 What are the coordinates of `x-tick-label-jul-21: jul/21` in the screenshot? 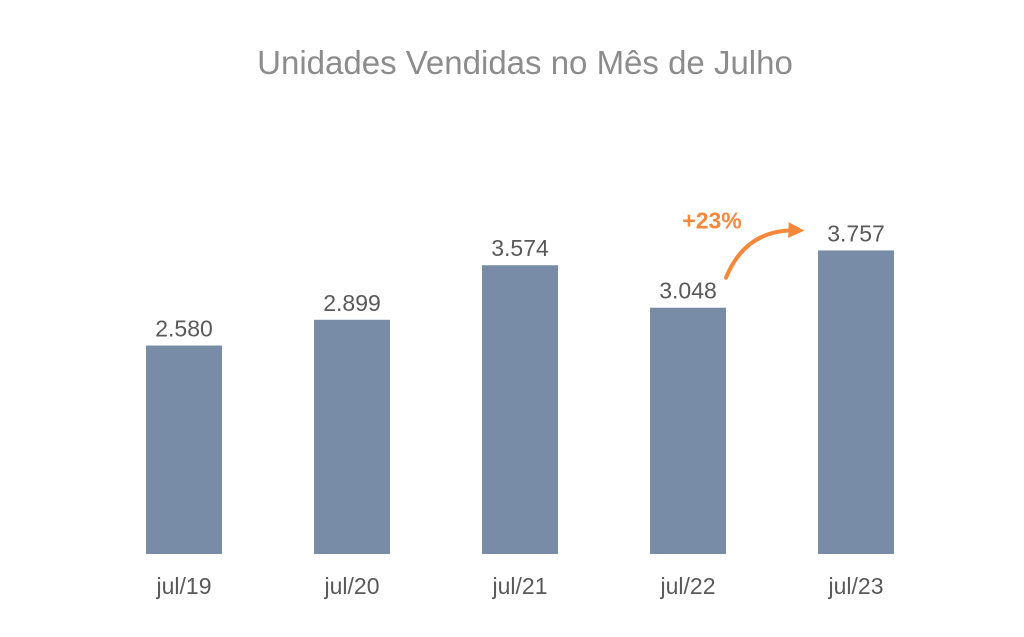 It's located at (520, 586).